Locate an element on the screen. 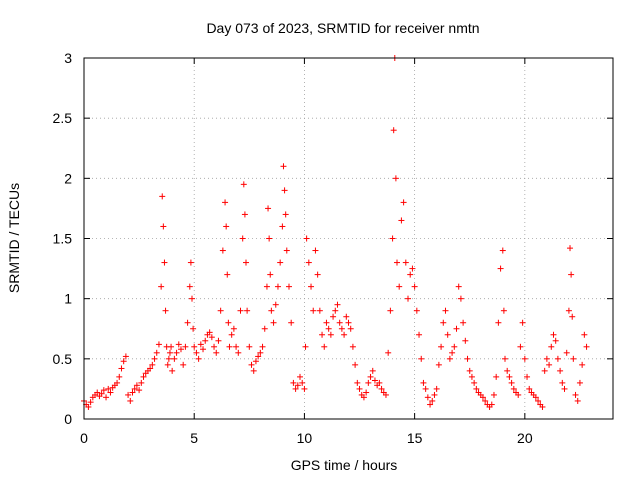 The height and width of the screenshot is (480, 640). y-axis-label: SRMTID / TECUs is located at coordinates (14, 238).